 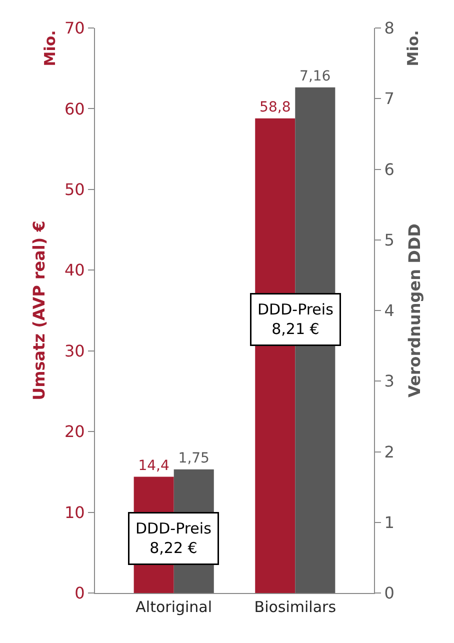 What do you see at coordinates (389, 452) in the screenshot?
I see `y2-tick-label: 2` at bounding box center [389, 452].